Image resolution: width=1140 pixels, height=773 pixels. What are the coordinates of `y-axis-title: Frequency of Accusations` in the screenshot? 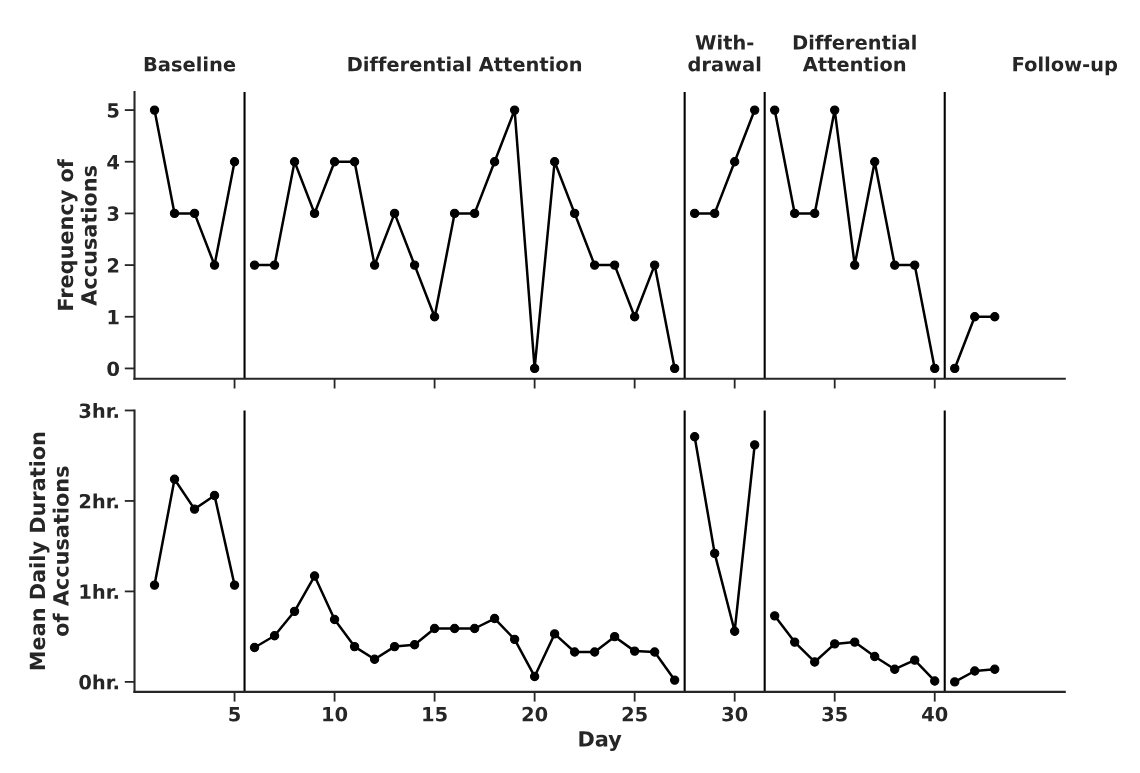 It's located at (77, 234).